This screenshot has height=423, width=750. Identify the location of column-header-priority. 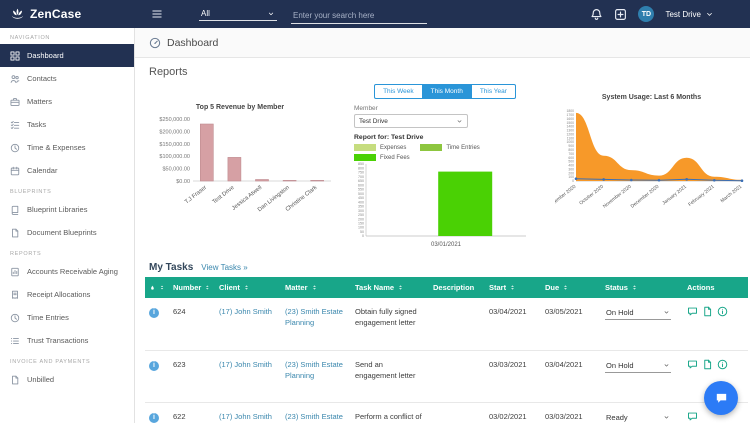
(157, 287).